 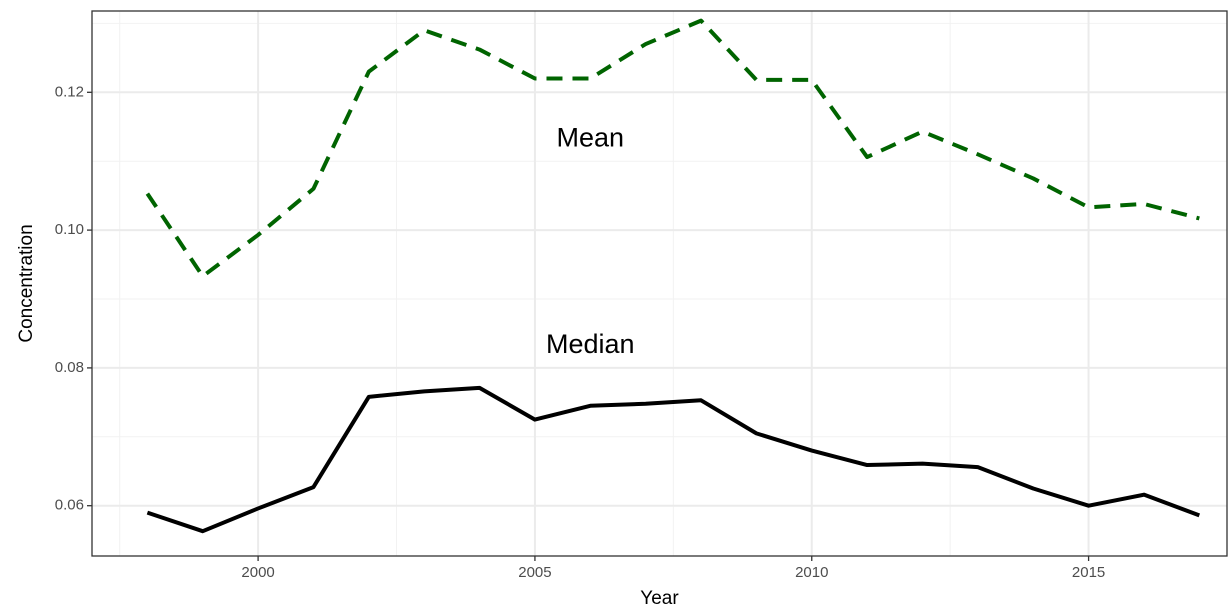 I want to click on x-tick-label: 2015, so click(x=1088, y=572).